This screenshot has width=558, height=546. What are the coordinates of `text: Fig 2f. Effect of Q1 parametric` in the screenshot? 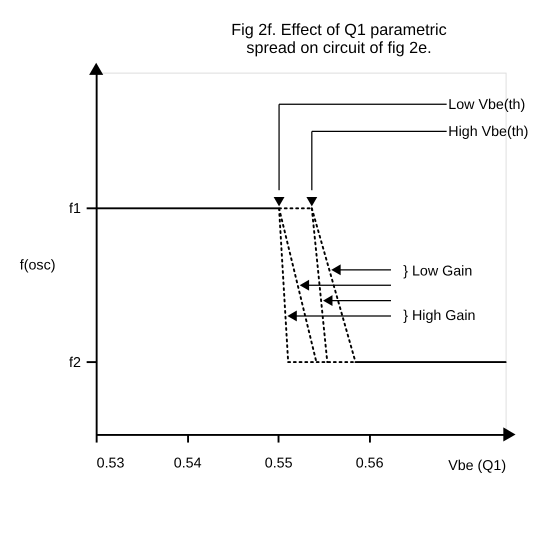 It's located at (339, 30).